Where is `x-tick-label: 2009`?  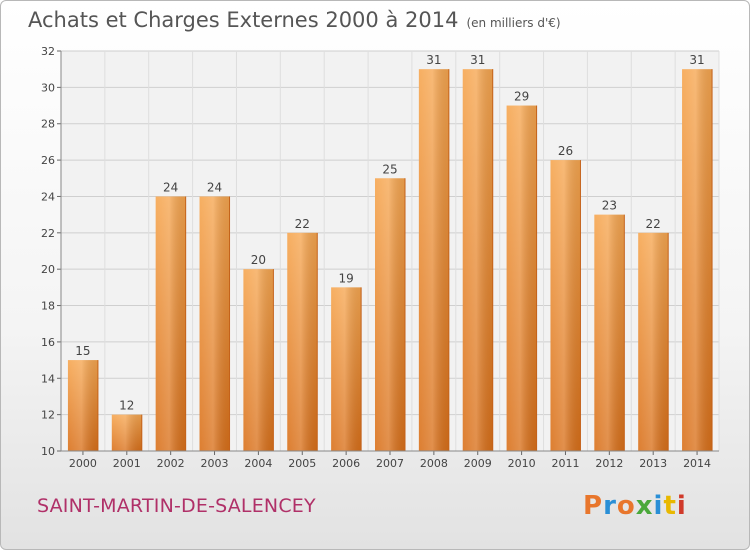 x-tick-label: 2009 is located at coordinates (478, 463).